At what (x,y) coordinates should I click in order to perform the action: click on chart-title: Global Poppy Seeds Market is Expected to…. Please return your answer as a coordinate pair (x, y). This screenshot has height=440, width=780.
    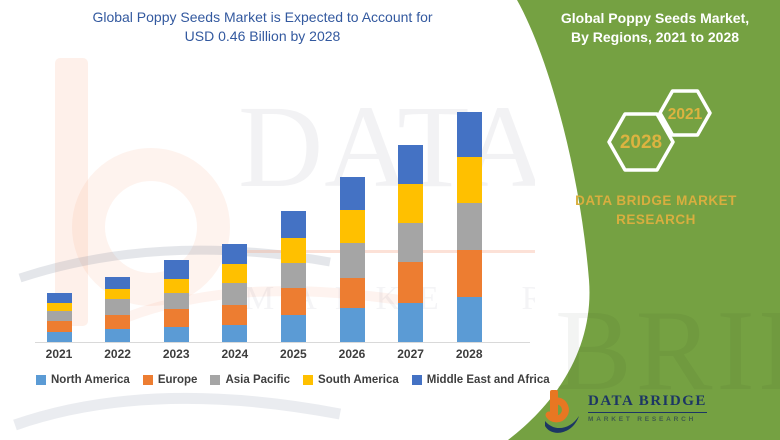
    Looking at the image, I should click on (262, 27).